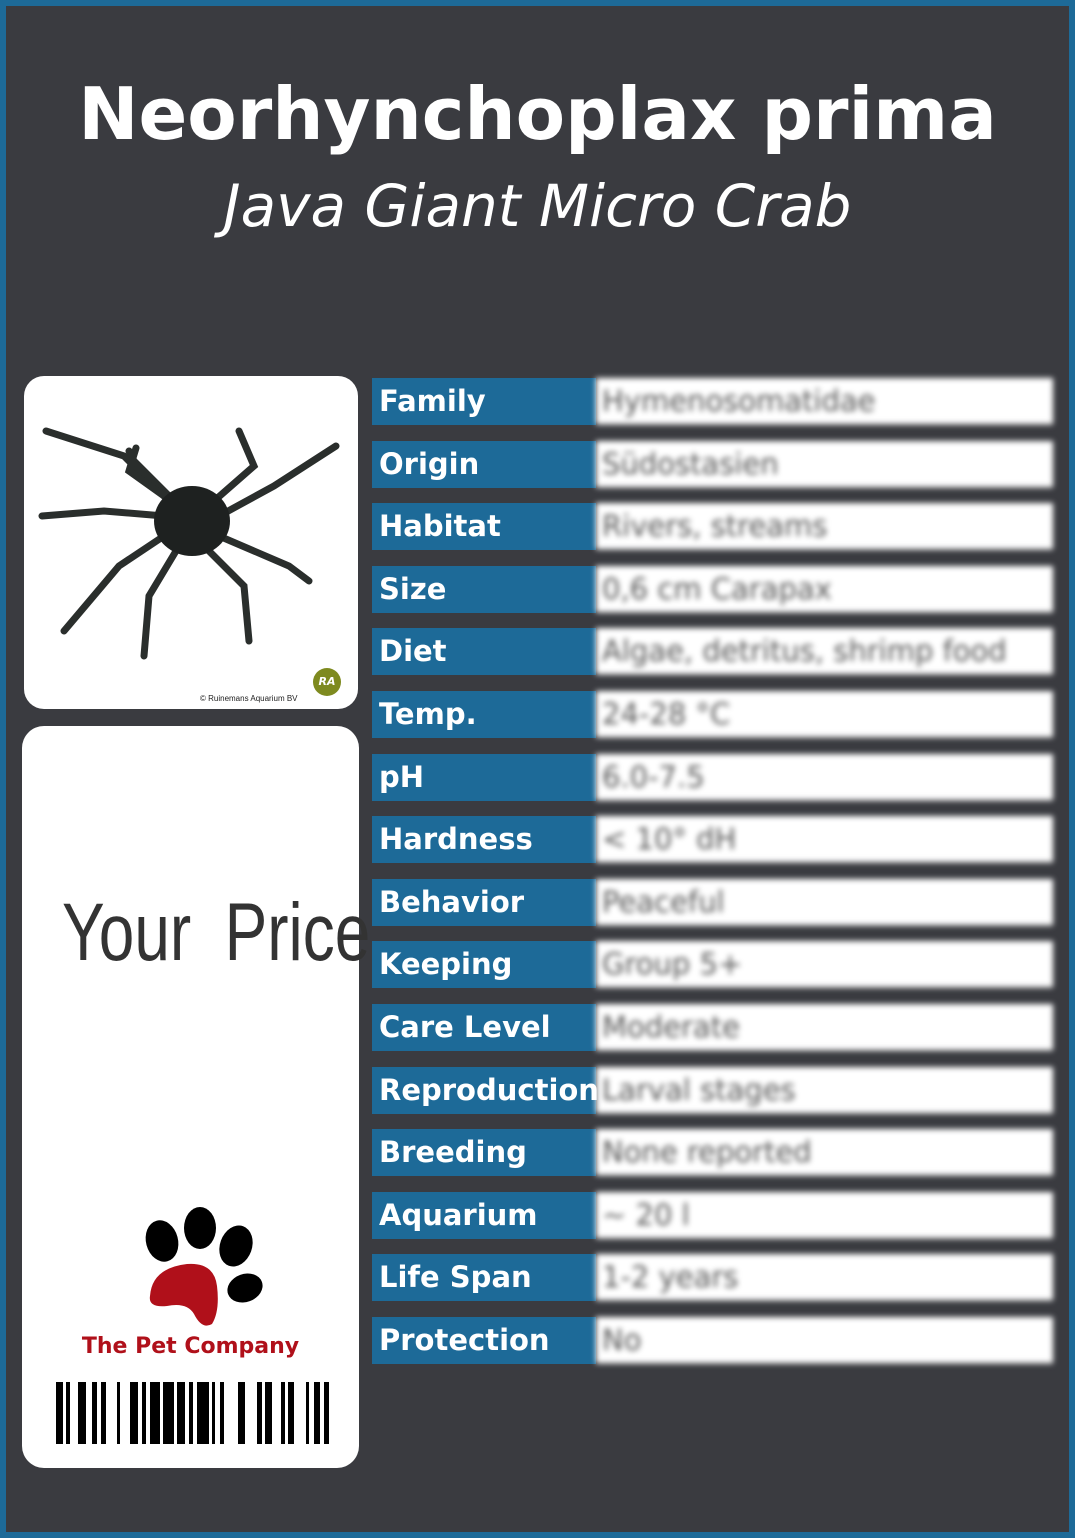  I want to click on fact-row: Family Hymenosomatidae, so click(712, 401).